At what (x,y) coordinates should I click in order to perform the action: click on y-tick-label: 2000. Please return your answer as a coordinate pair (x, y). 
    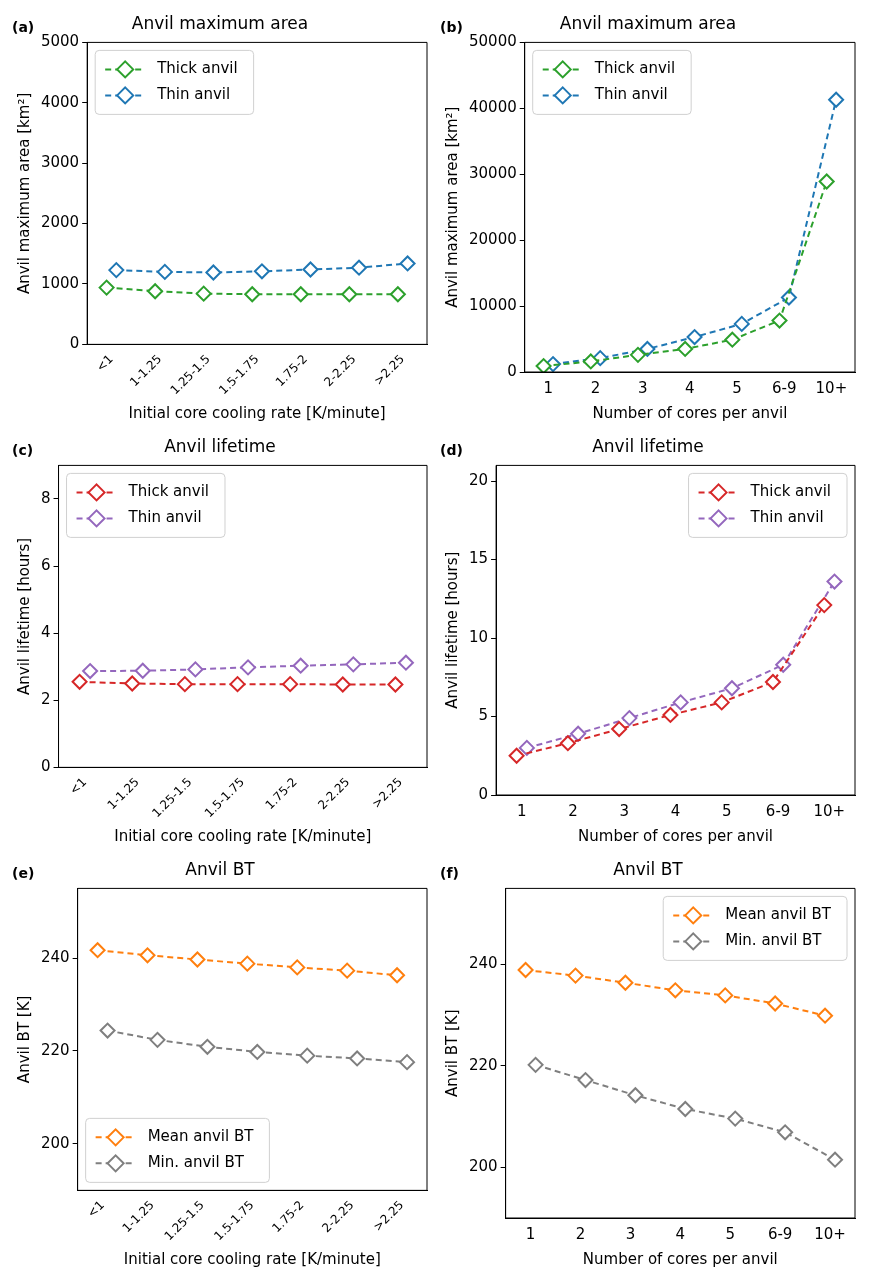
    Looking at the image, I should click on (60, 222).